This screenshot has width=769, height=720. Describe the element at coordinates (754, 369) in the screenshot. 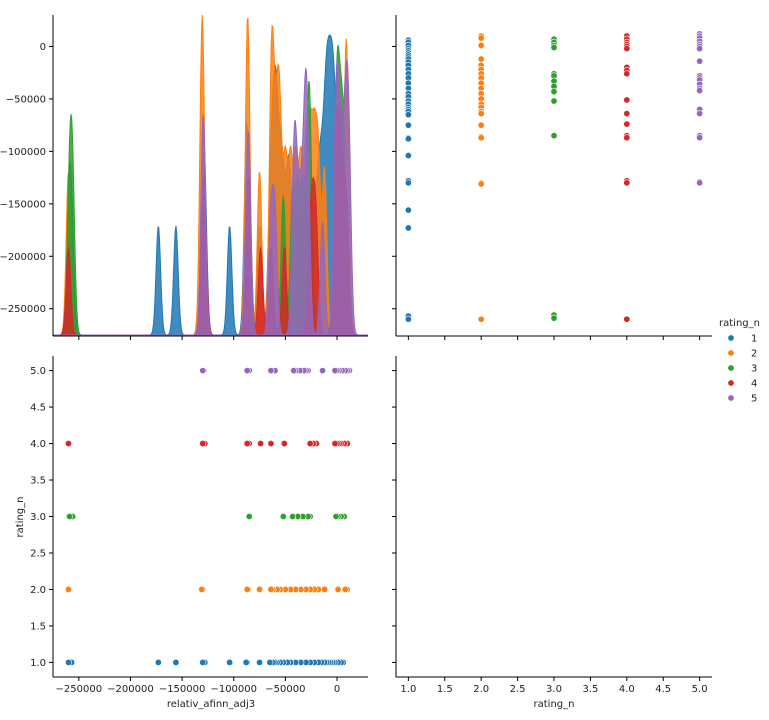

I see `legend-label-3: 3` at that location.